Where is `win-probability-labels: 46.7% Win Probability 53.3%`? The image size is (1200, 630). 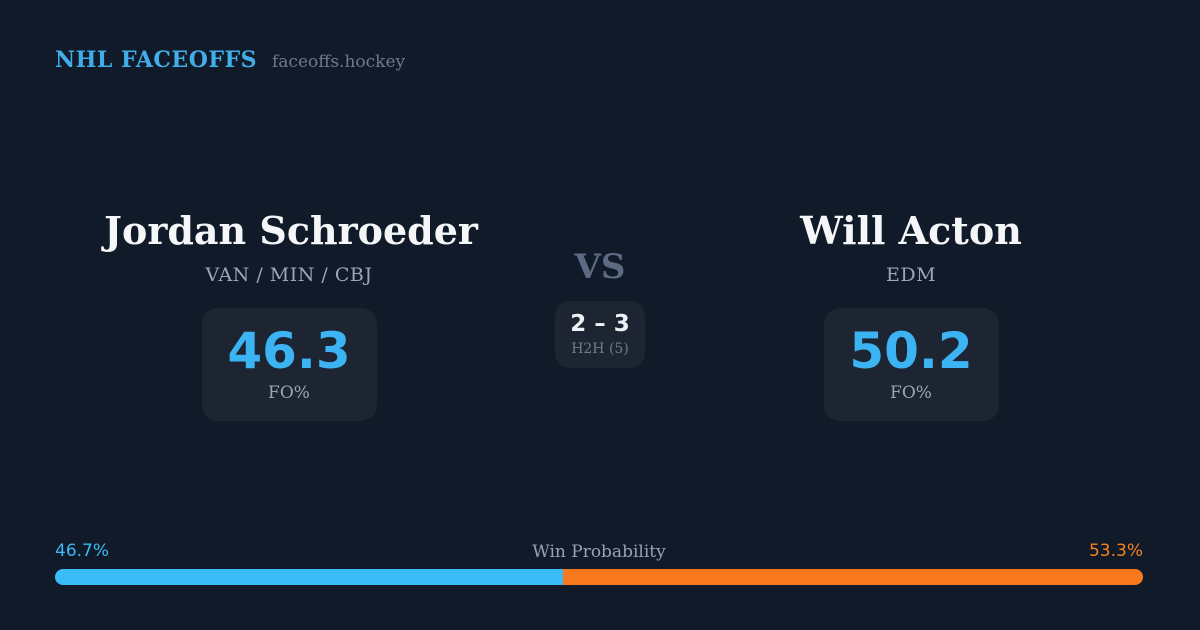 win-probability-labels: 46.7% Win Probability 53.3% is located at coordinates (599, 552).